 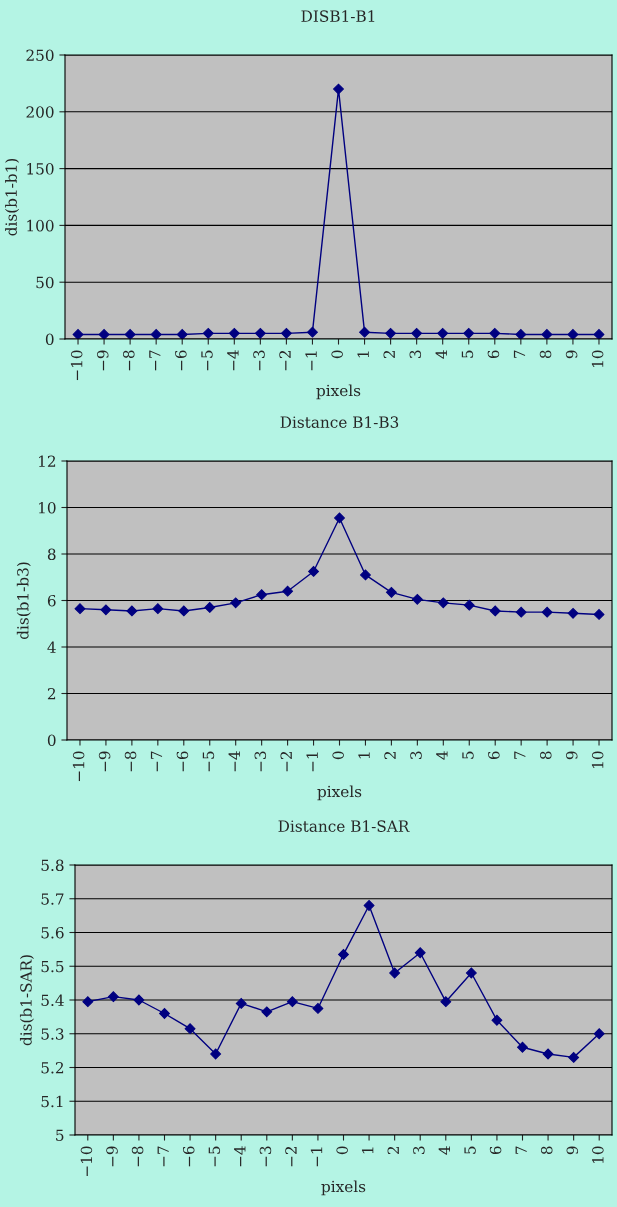 What do you see at coordinates (40, 225) in the screenshot?
I see `y-tick-label: 100` at bounding box center [40, 225].